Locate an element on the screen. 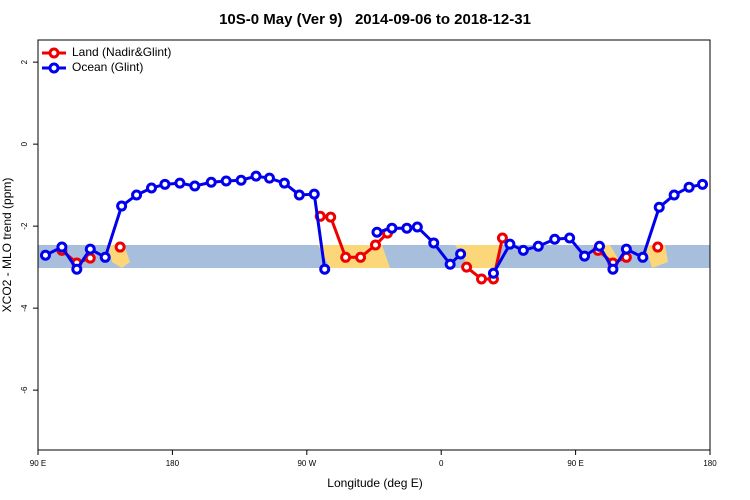  map-band is located at coordinates (374, 256).